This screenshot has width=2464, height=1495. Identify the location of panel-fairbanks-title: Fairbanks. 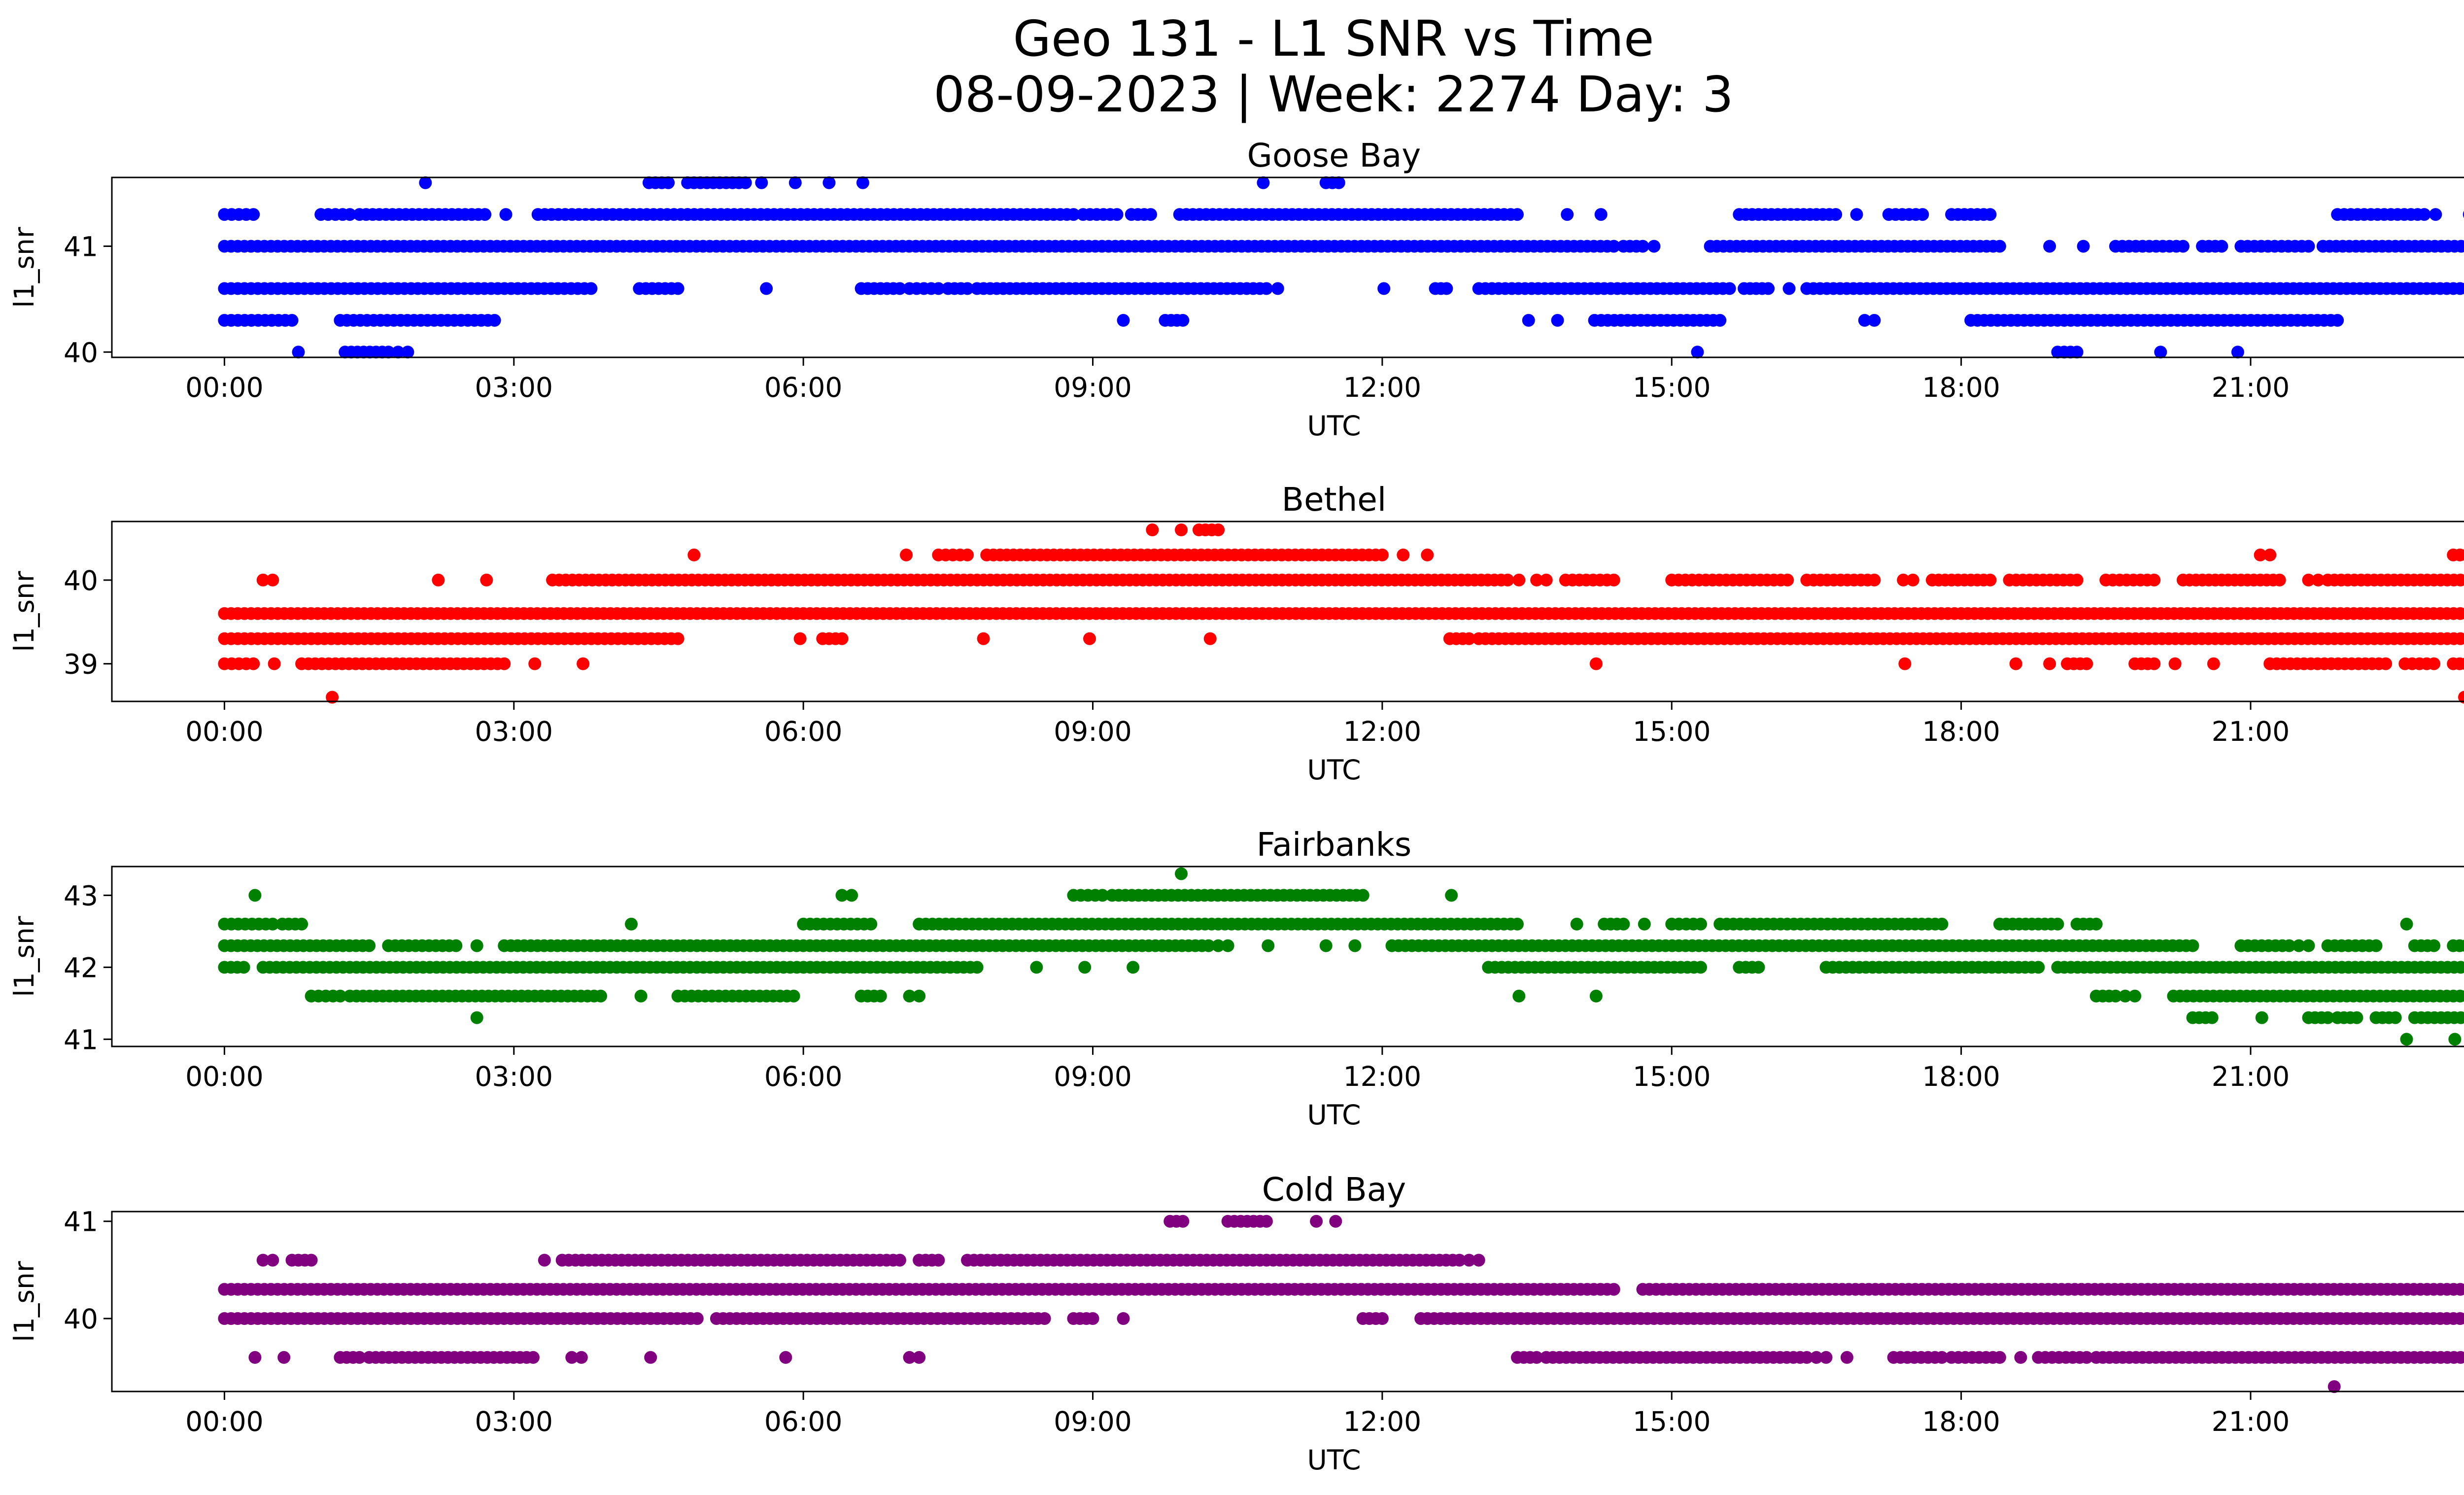
(1334, 845).